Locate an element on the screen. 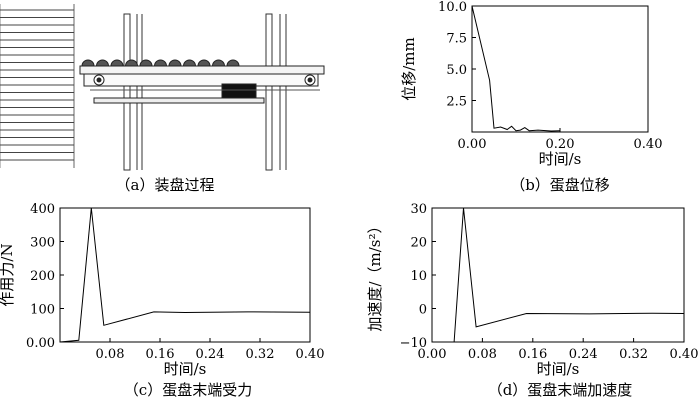 The width and height of the screenshot is (700, 400). y-tick-label: 20 is located at coordinates (418, 243).